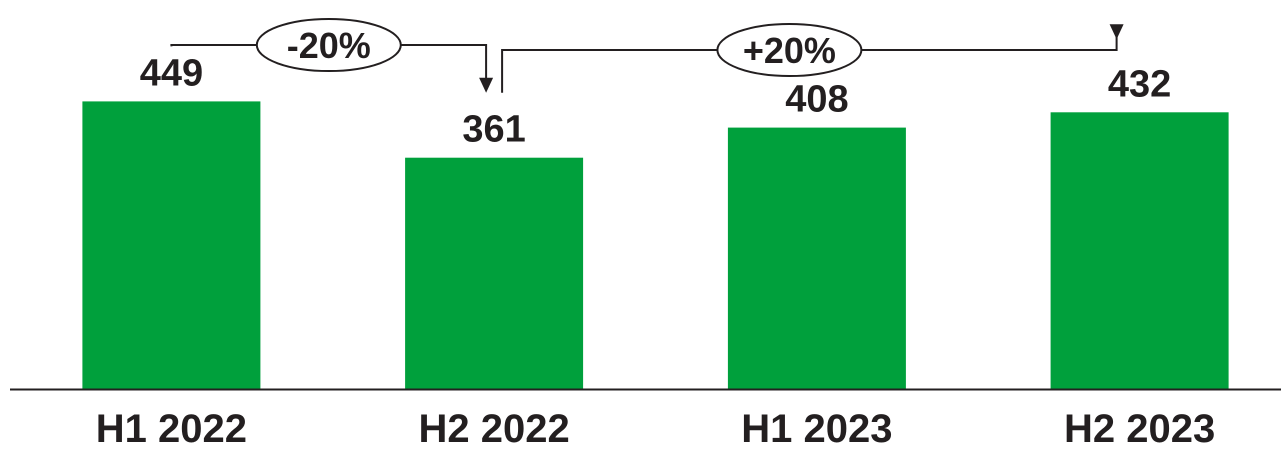 Image resolution: width=1281 pixels, height=449 pixels. Describe the element at coordinates (493, 130) in the screenshot. I see `value-label-h2-2022: 361` at that location.